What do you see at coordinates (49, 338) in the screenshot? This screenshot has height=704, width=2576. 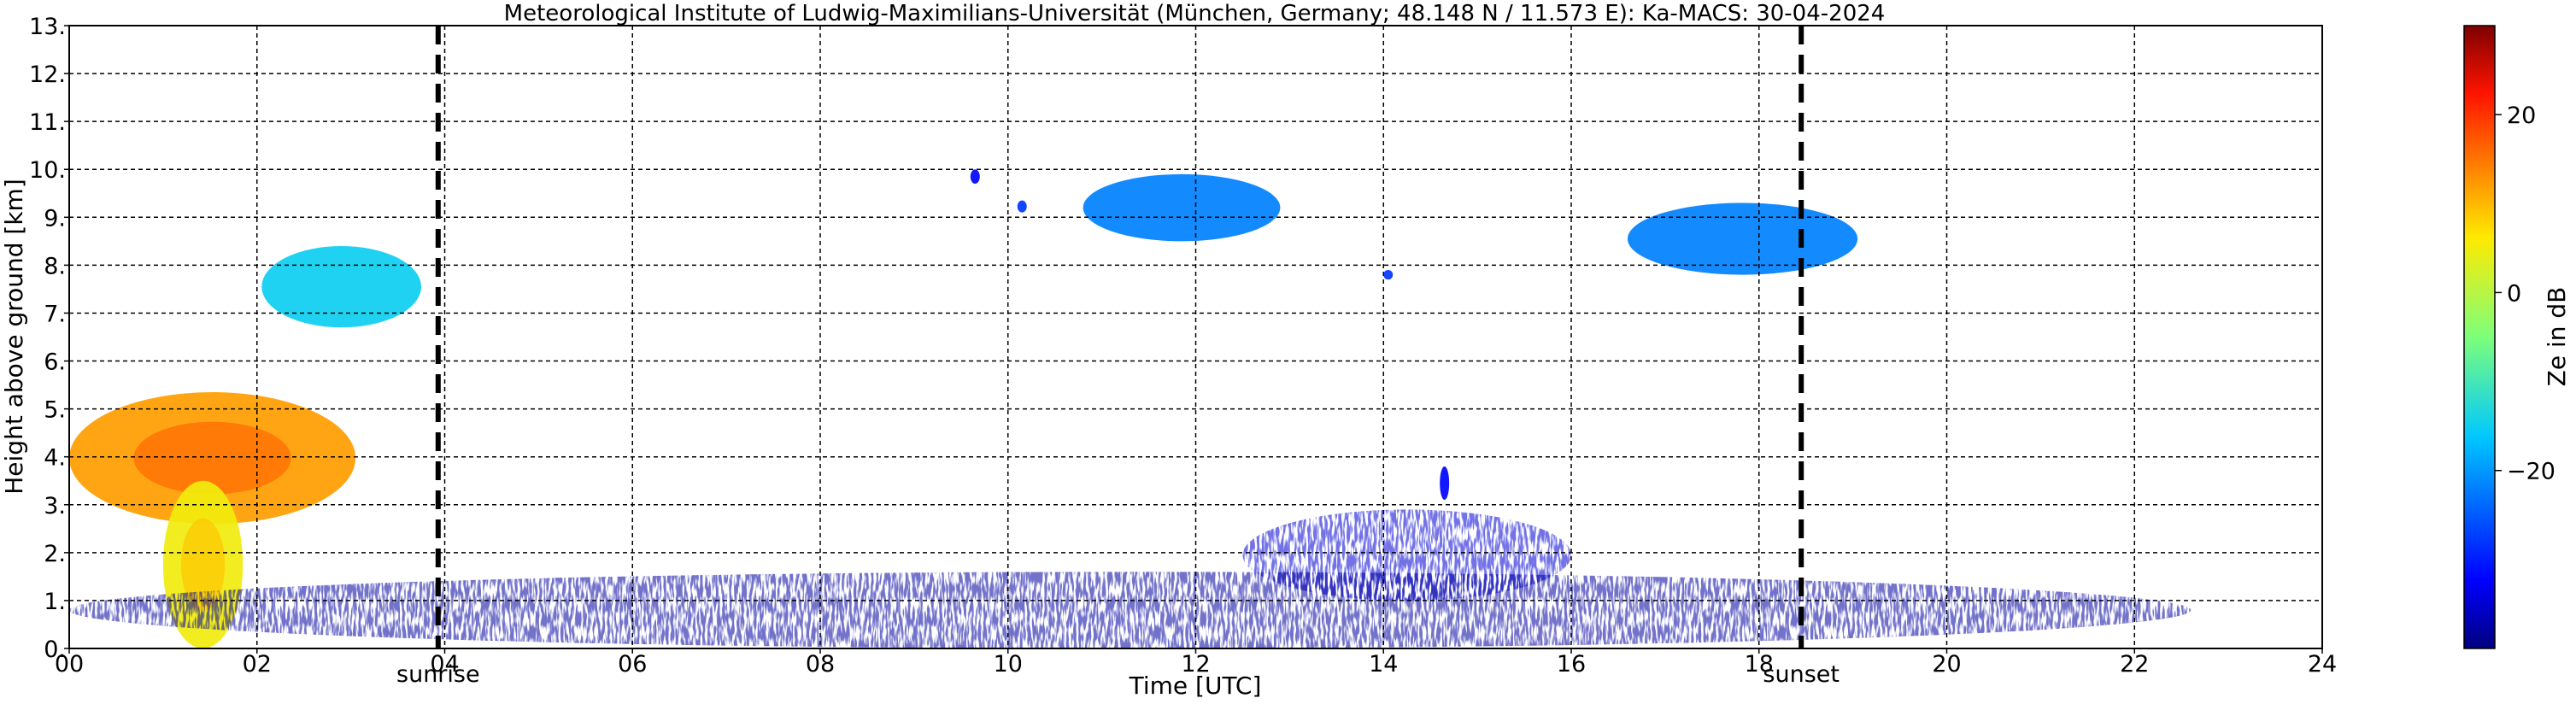 I see `y-axis: 0. 1. 2. 3. 4. 5. 6. 7. 8. 9. 10. 11. 12. 13.` at bounding box center [49, 338].